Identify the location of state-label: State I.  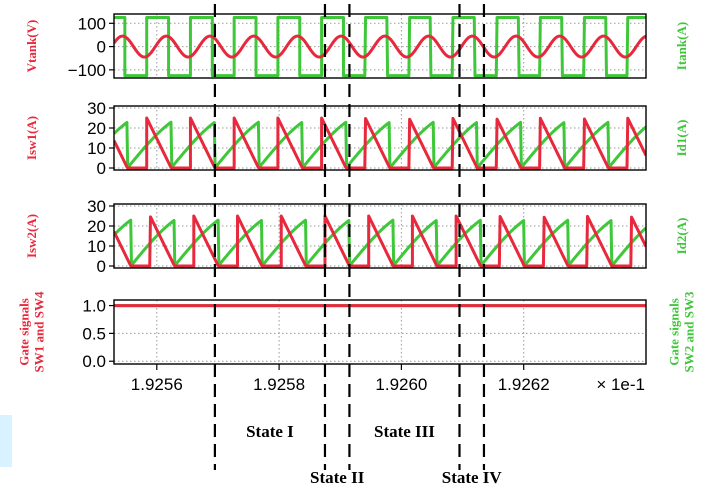
(270, 431).